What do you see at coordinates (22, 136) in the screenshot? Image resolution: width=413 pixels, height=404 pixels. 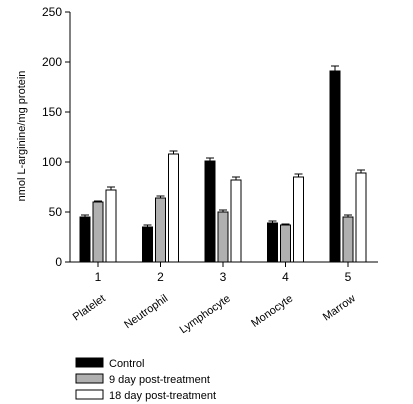 I see `y-axis-title: nmol L-arginine/mg protein` at bounding box center [22, 136].